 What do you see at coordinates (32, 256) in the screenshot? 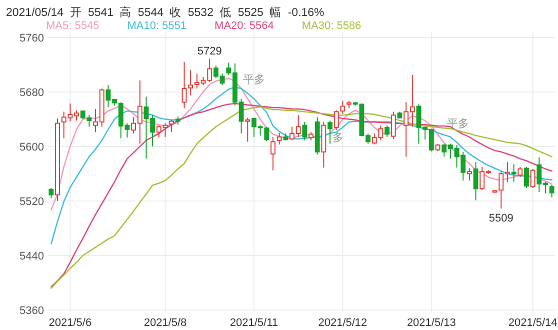
I see `y-tick-label: 5440` at bounding box center [32, 256].